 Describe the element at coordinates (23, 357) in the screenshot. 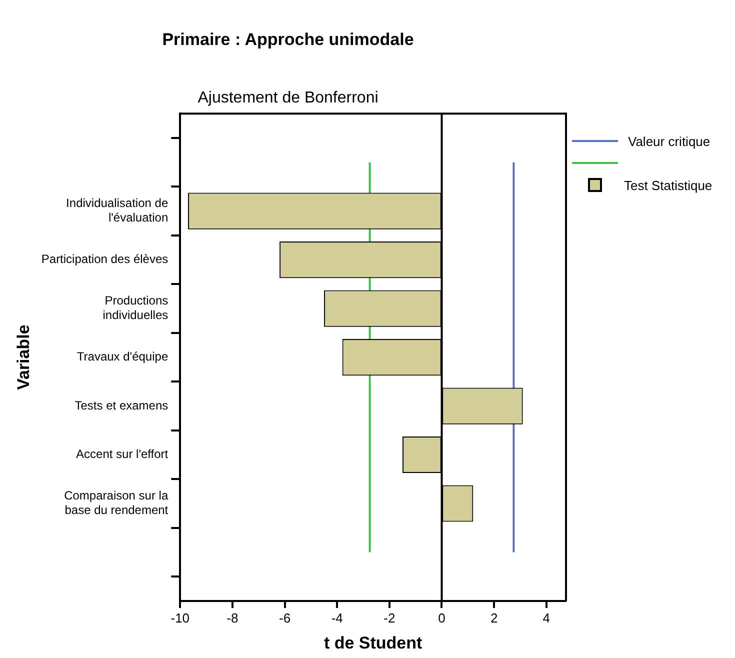

I see `y-axis-title: Variable` at that location.